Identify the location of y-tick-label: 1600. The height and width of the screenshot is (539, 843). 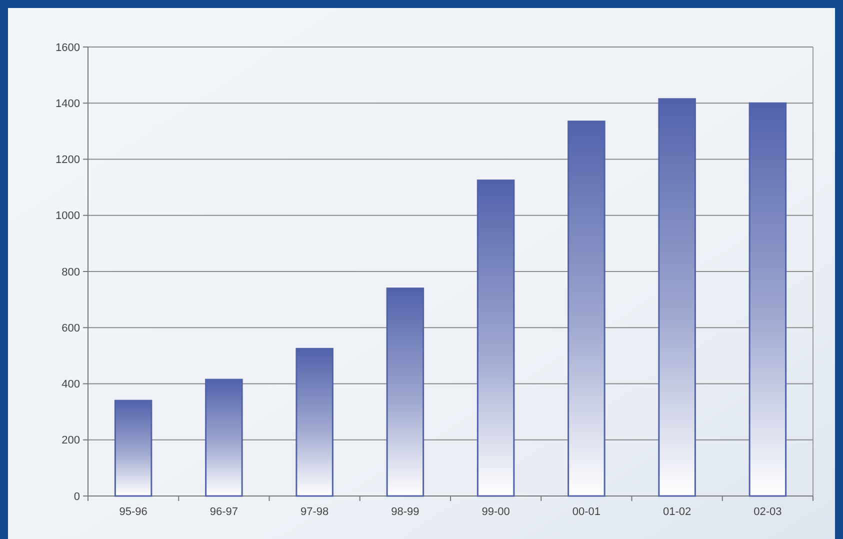
(68, 48).